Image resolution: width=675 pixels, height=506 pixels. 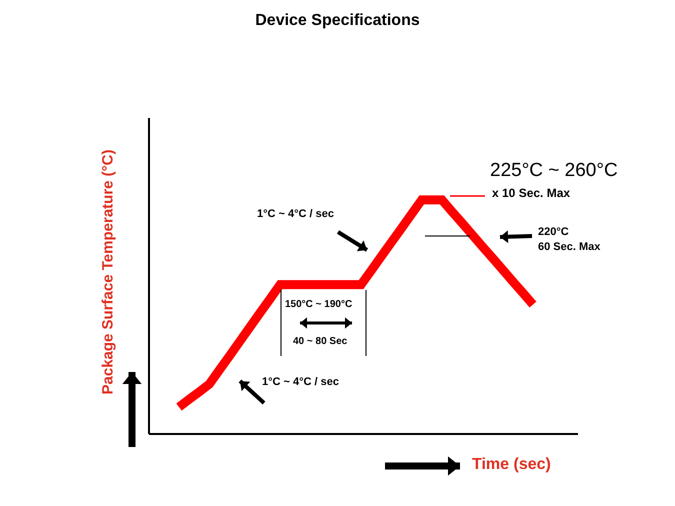 I want to click on annotation: x 10 Sec. Max, so click(x=531, y=193).